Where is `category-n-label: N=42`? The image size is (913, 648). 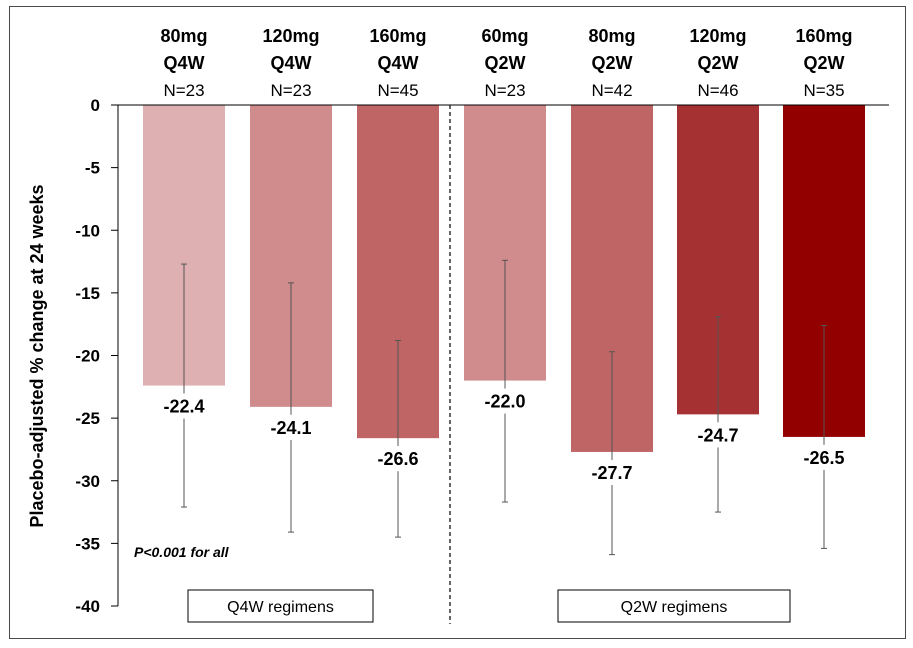
category-n-label: N=42 is located at coordinates (611, 90).